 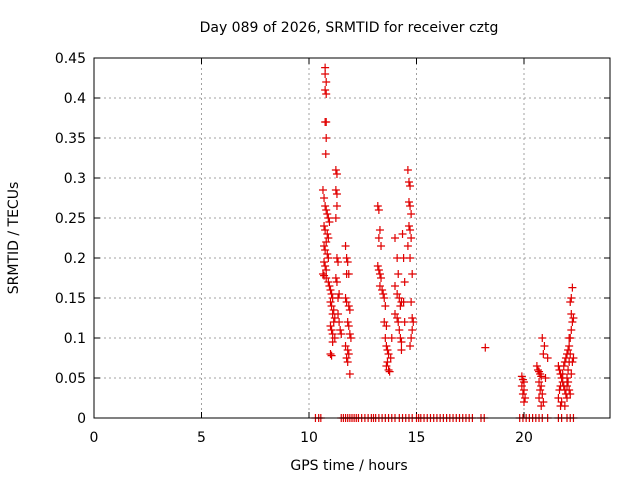 What do you see at coordinates (417, 438) in the screenshot?
I see `x-tick-label: 15` at bounding box center [417, 438].